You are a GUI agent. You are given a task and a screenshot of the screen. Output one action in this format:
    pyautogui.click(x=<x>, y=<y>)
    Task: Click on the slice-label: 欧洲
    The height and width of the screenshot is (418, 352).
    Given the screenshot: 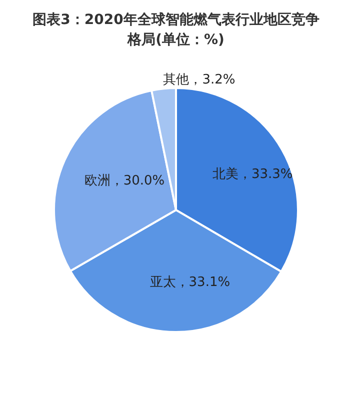 What is the action you would take?
    pyautogui.click(x=97, y=180)
    